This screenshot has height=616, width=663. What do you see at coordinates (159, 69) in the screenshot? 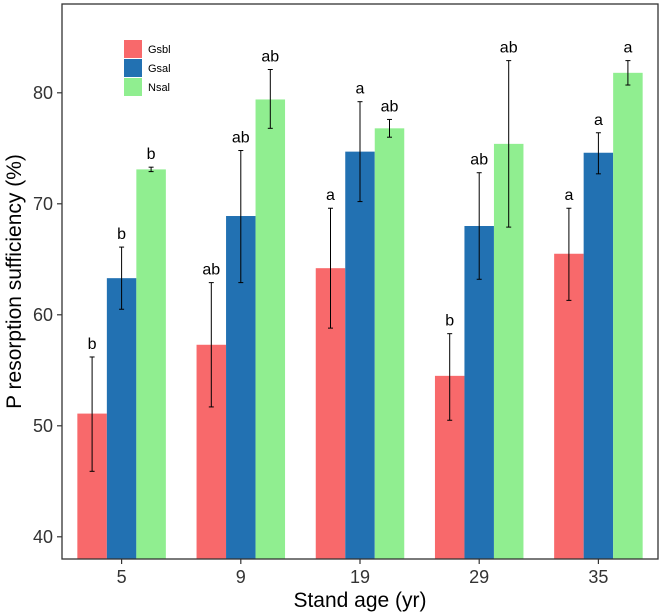
I see `legend-label-gsal: Gsal` at bounding box center [159, 69].